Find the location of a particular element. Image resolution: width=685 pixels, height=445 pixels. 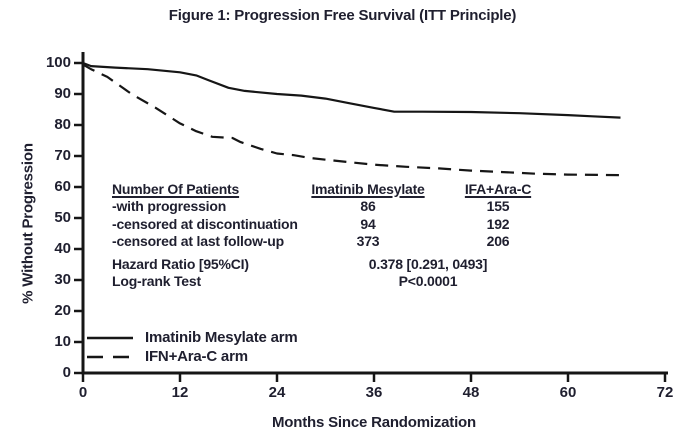

row-value-ifa: 206 is located at coordinates (498, 241).